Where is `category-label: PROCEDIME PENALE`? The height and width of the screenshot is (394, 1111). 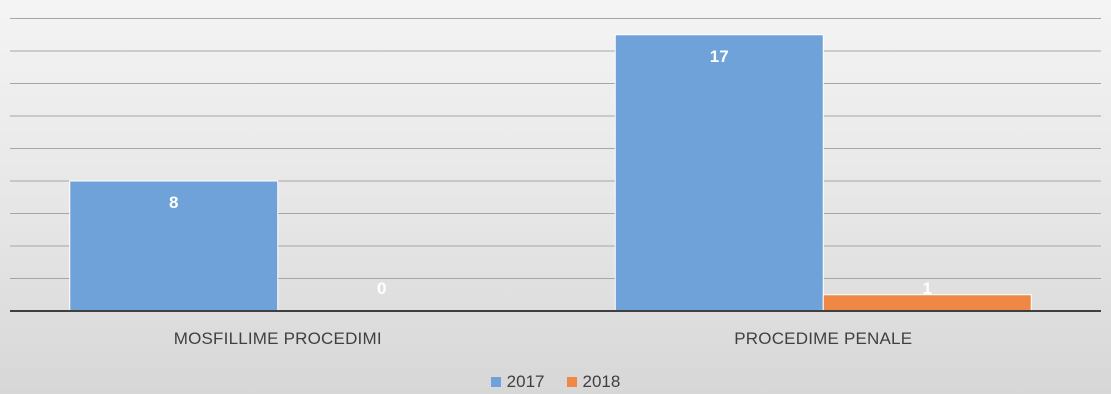 category-label: PROCEDIME PENALE is located at coordinates (823, 338).